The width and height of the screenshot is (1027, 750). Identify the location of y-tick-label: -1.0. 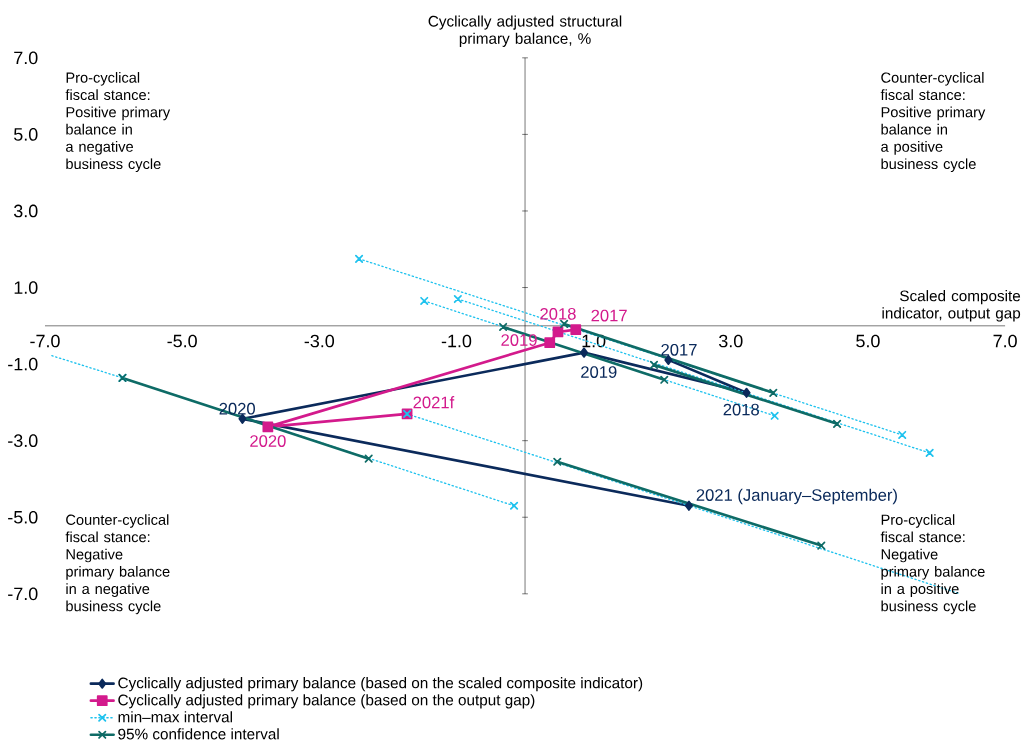
(23, 364).